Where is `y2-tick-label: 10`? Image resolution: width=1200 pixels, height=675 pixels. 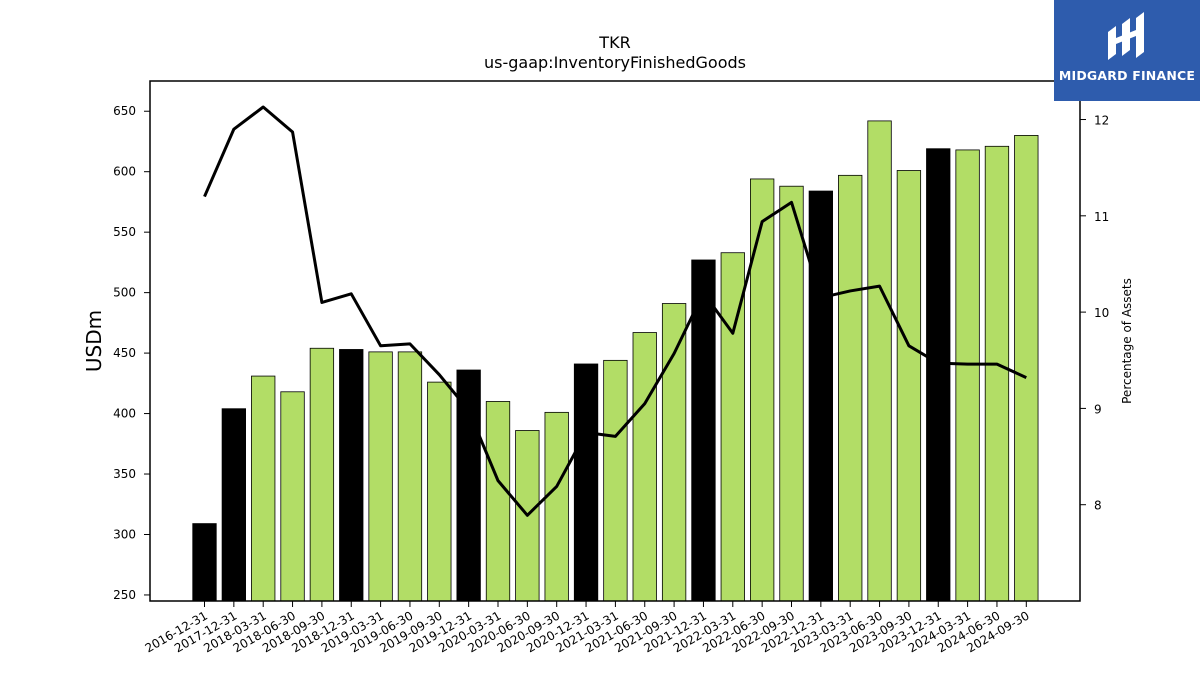 y2-tick-label: 10 is located at coordinates (1101, 313).